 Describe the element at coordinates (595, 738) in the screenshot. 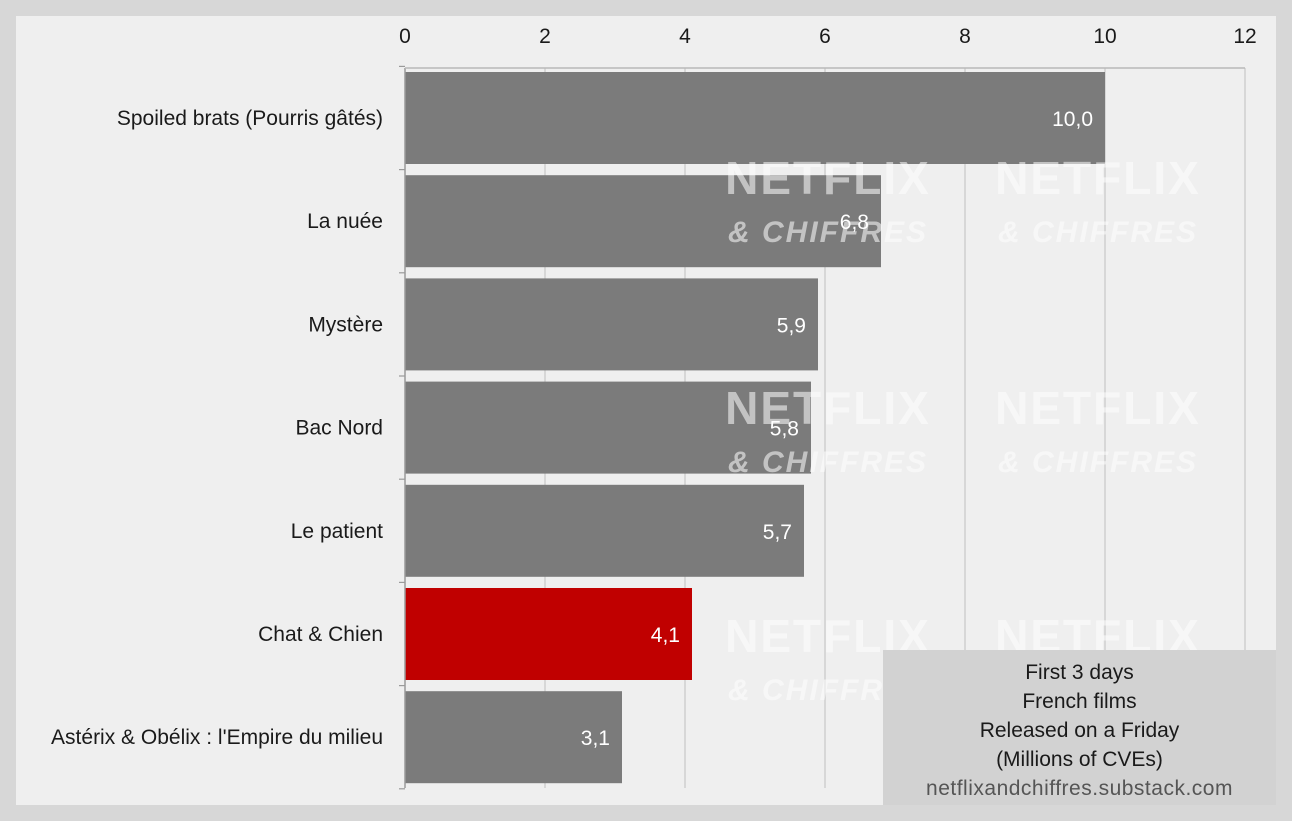

I see `data-label: 3,1` at that location.